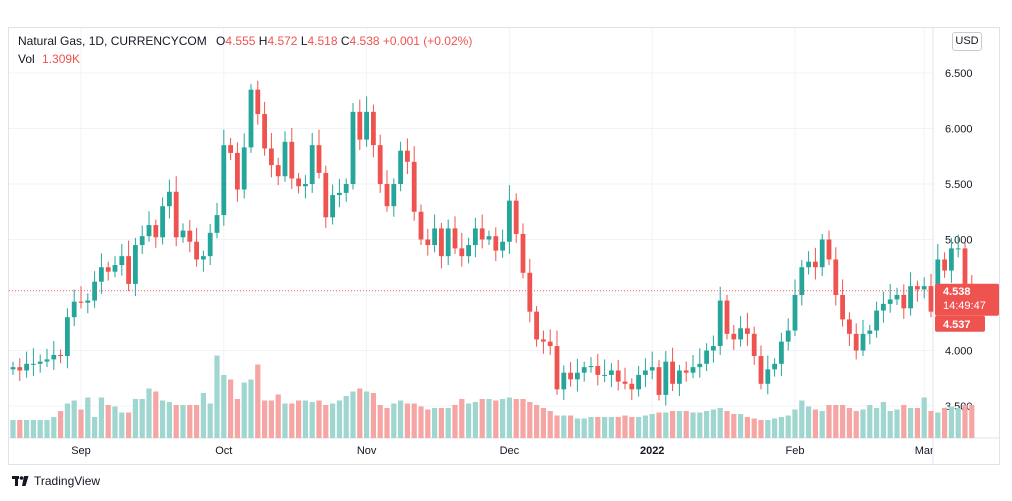  Describe the element at coordinates (364, 41) in the screenshot. I see `close-value: 4.538` at that location.